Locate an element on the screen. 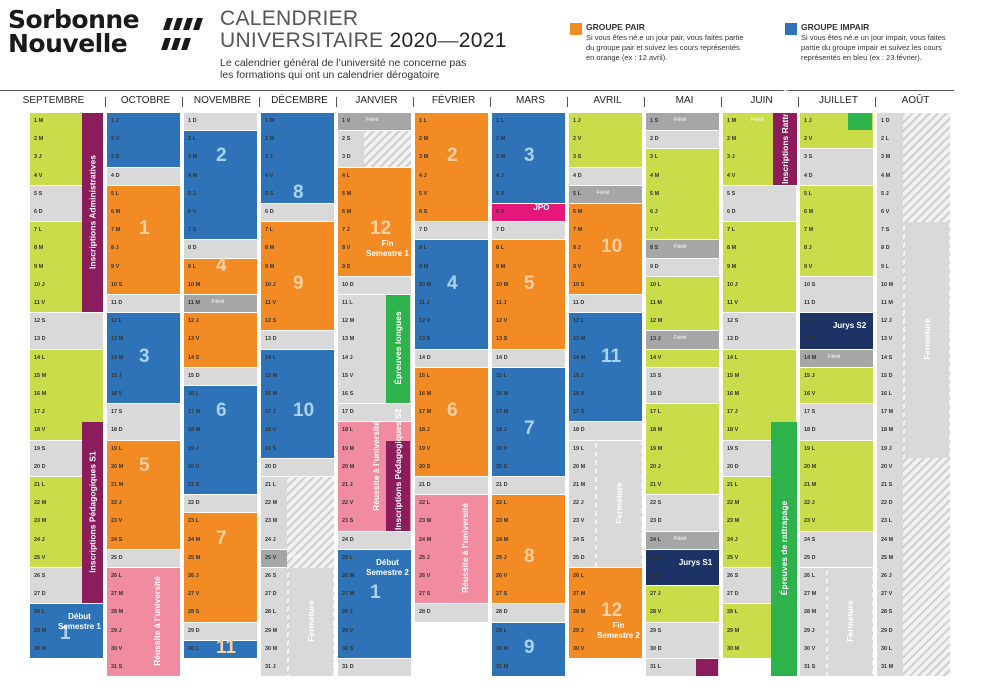 Image resolution: width=987 pixels, height=696 pixels. day-cell: 28 S is located at coordinates (194, 612).